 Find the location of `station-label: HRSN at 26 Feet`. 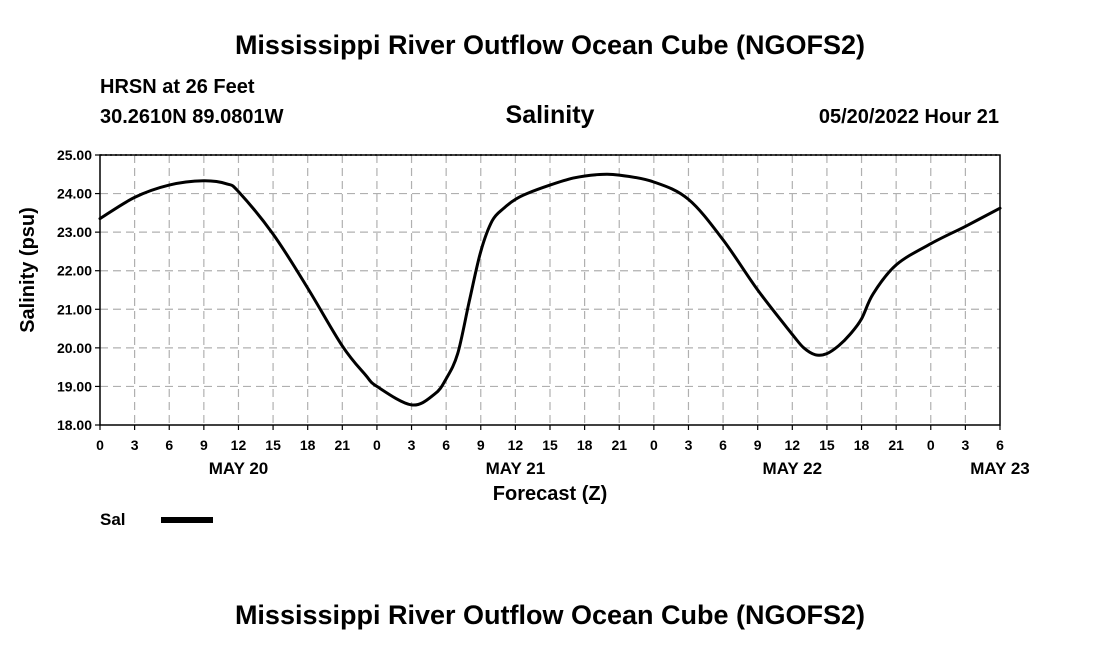

station-label: HRSN at 26 Feet is located at coordinates (177, 87).